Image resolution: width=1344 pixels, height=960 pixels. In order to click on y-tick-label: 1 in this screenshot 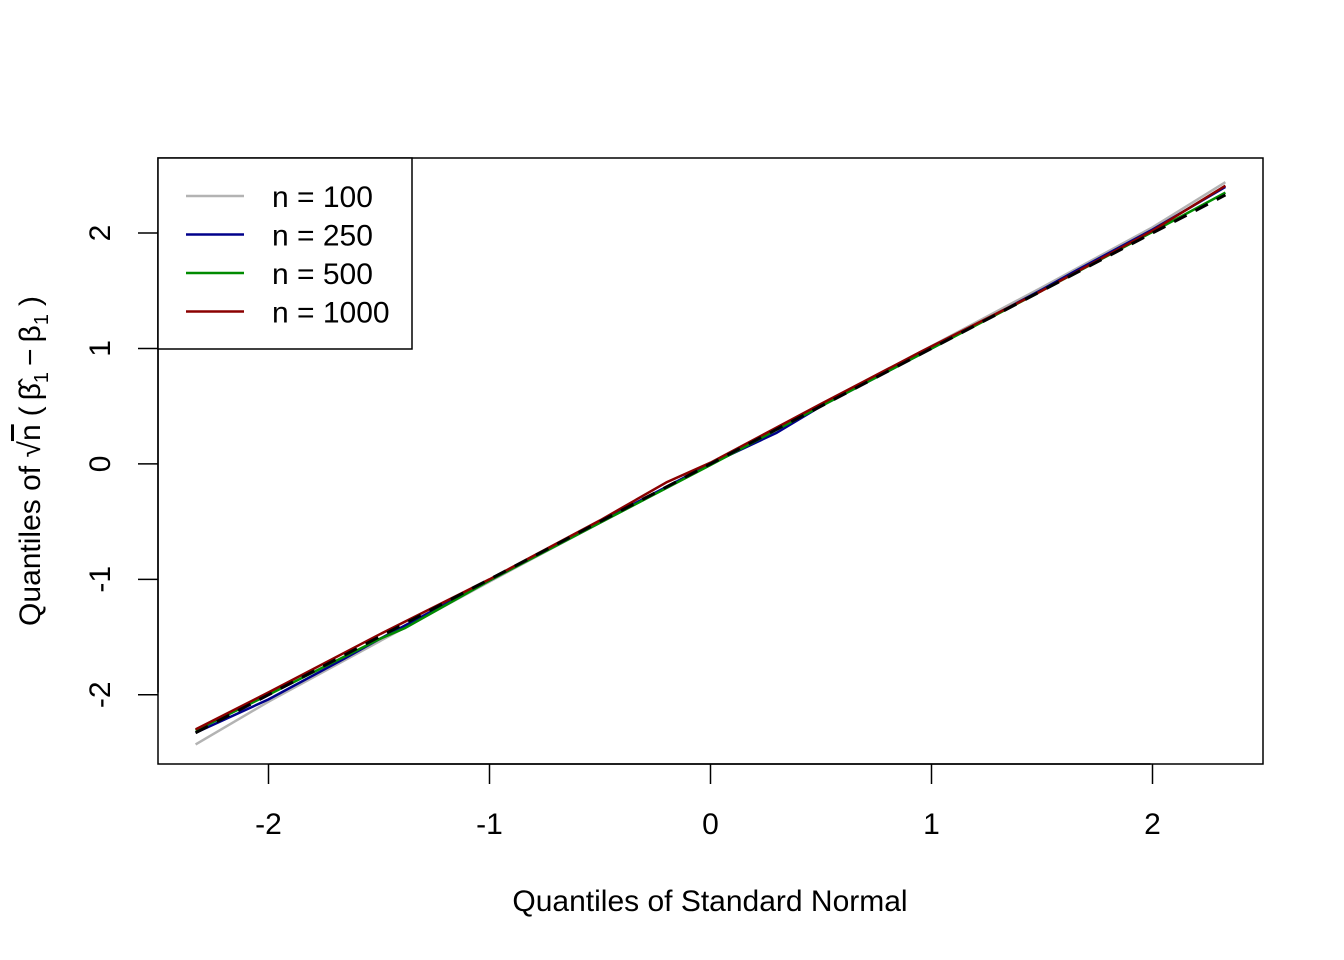, I will do `click(100, 348)`.